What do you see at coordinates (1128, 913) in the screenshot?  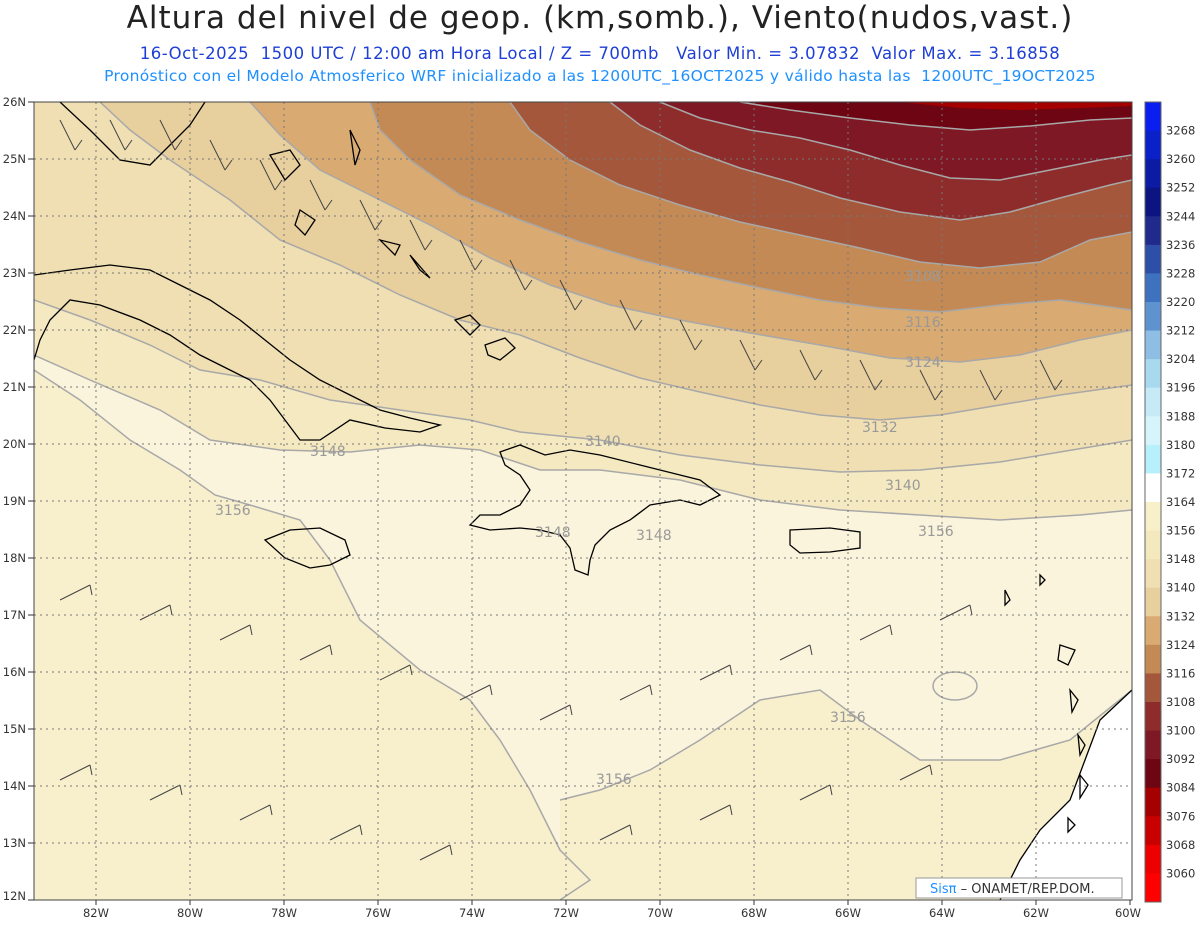 I see `lon-label: 60W` at bounding box center [1128, 913].